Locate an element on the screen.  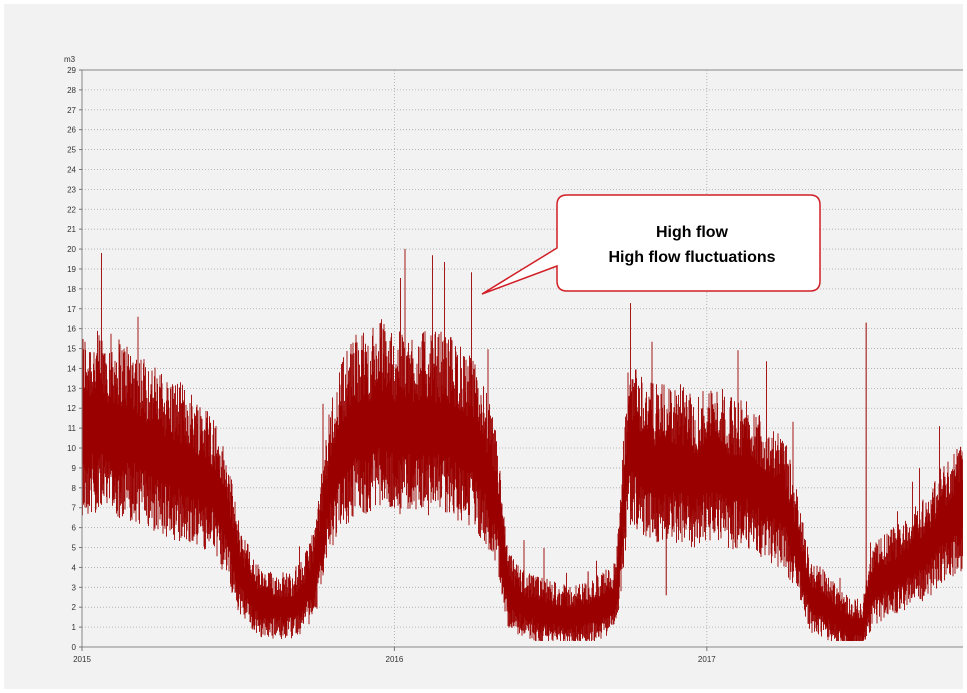
y-tick-label: 25 is located at coordinates (71, 150).